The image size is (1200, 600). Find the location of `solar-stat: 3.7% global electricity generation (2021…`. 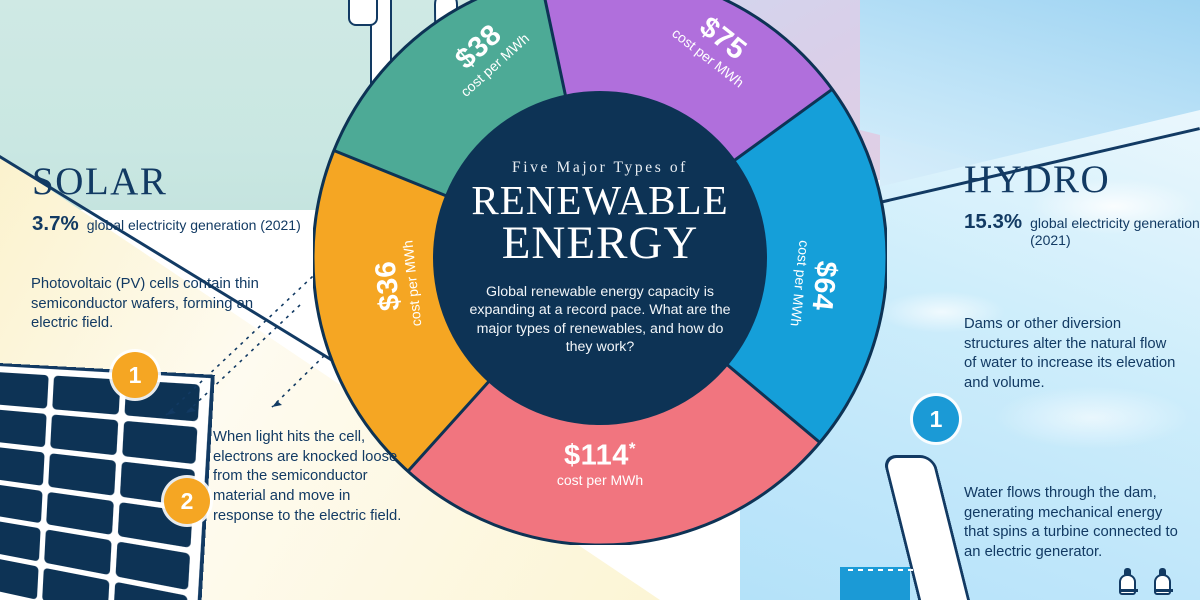

solar-stat: 3.7% global electricity generation (2021… is located at coordinates (182, 224).